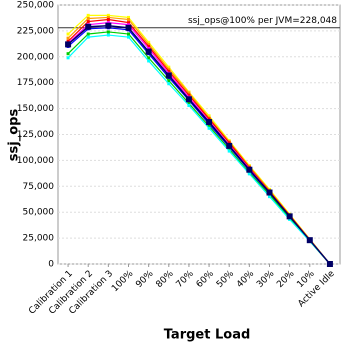 The image size is (348, 348). What do you see at coordinates (286, 280) in the screenshot?
I see `x-tick-label: 20%` at bounding box center [286, 280].